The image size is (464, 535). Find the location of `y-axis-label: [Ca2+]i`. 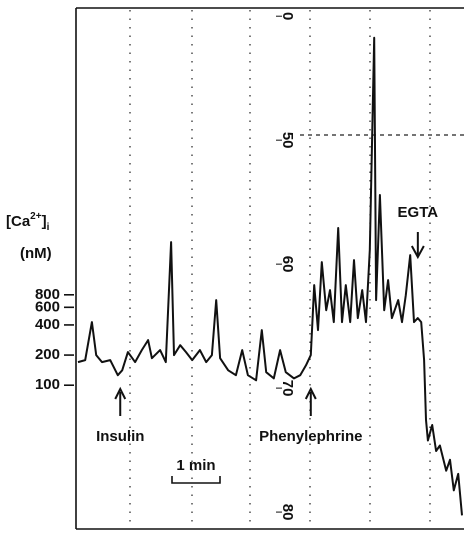

y-axis-label: [Ca2+]i is located at coordinates (28, 222).